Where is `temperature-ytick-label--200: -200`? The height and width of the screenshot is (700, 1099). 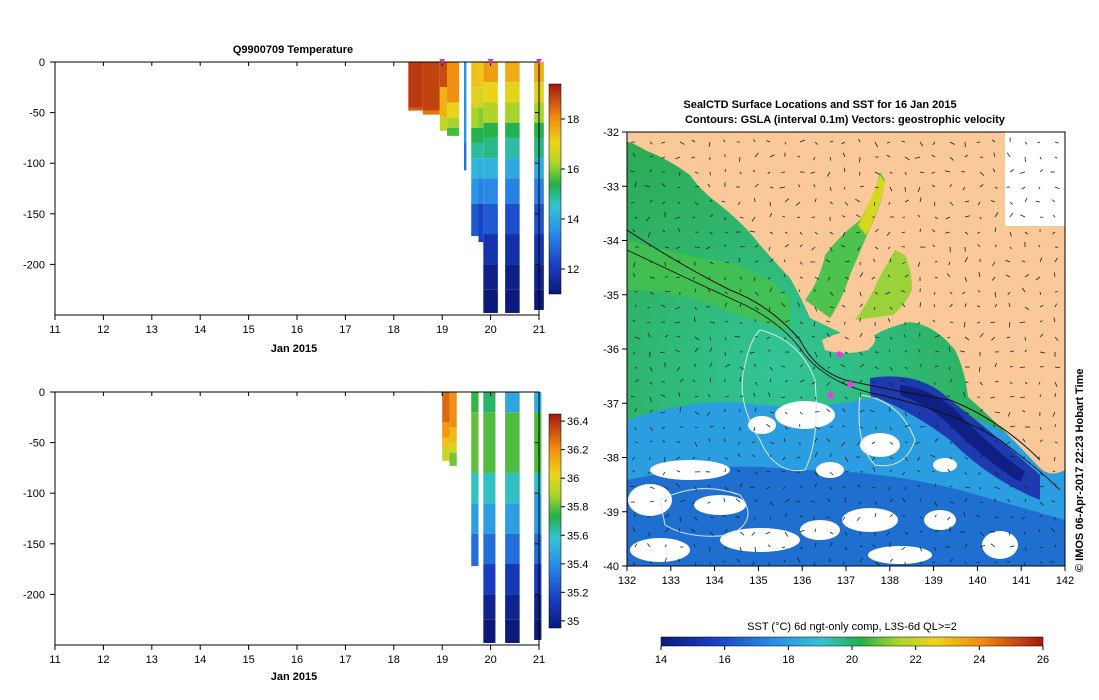 temperature-ytick-label--200: -200 is located at coordinates (34, 265).